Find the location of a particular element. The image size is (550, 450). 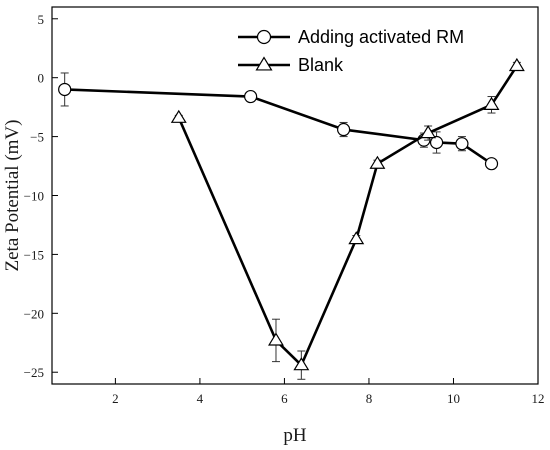

y-tick-label: 0 is located at coordinates (41, 78).